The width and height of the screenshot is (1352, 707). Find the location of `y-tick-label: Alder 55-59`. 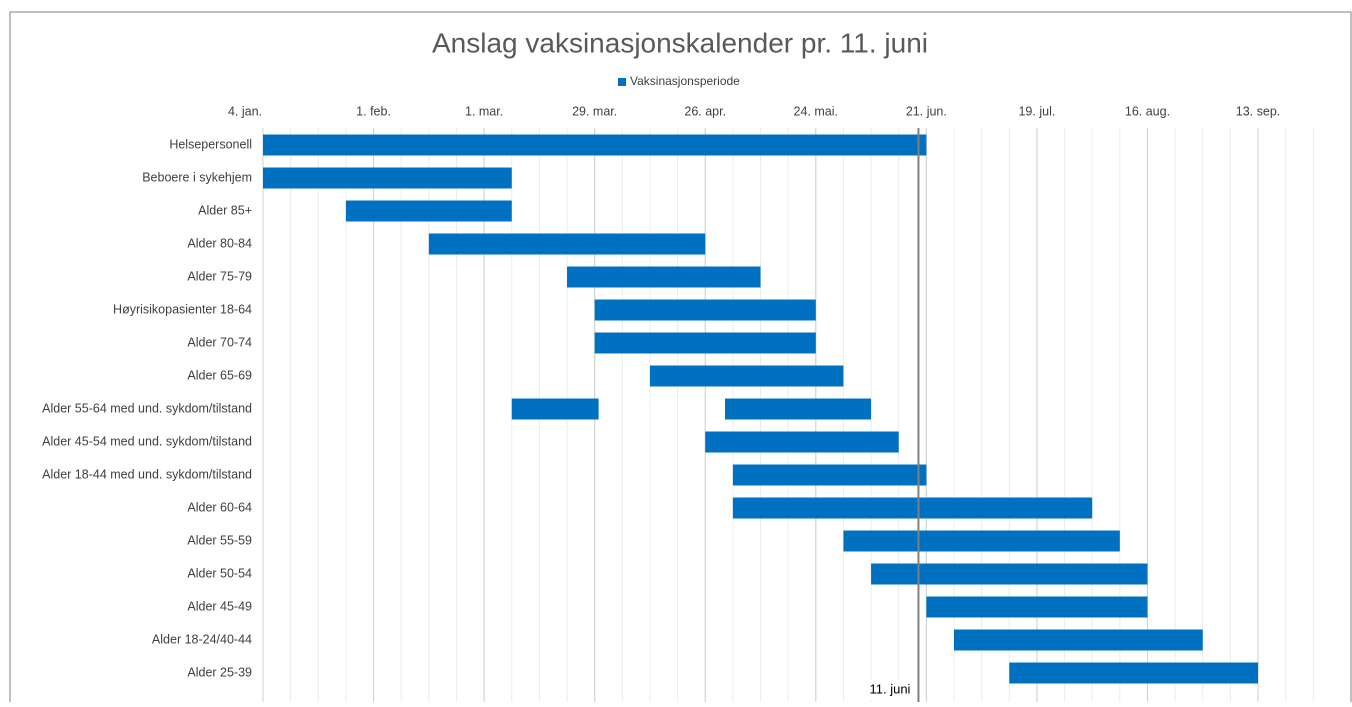

y-tick-label: Alder 55-59 is located at coordinates (219, 540).